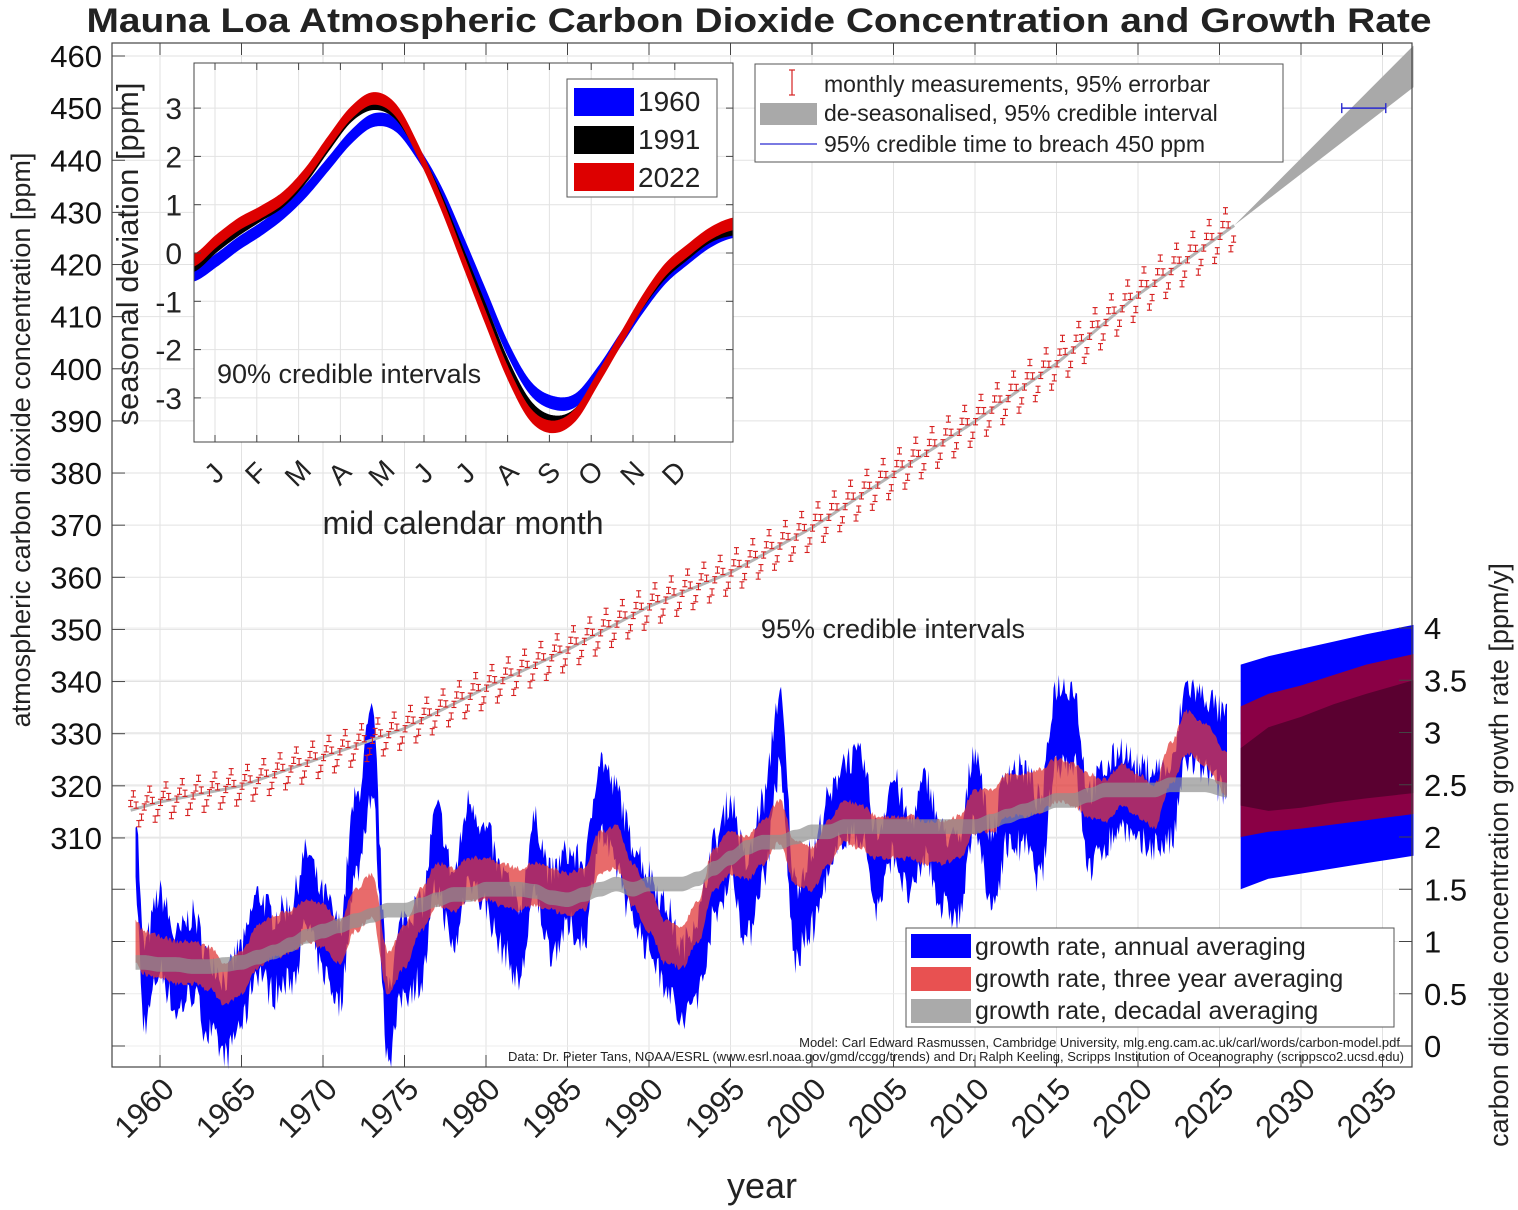 The image size is (1518, 1210). Describe the element at coordinates (669, 101) in the screenshot. I see `inset-legend-label-1960: 1960` at that location.